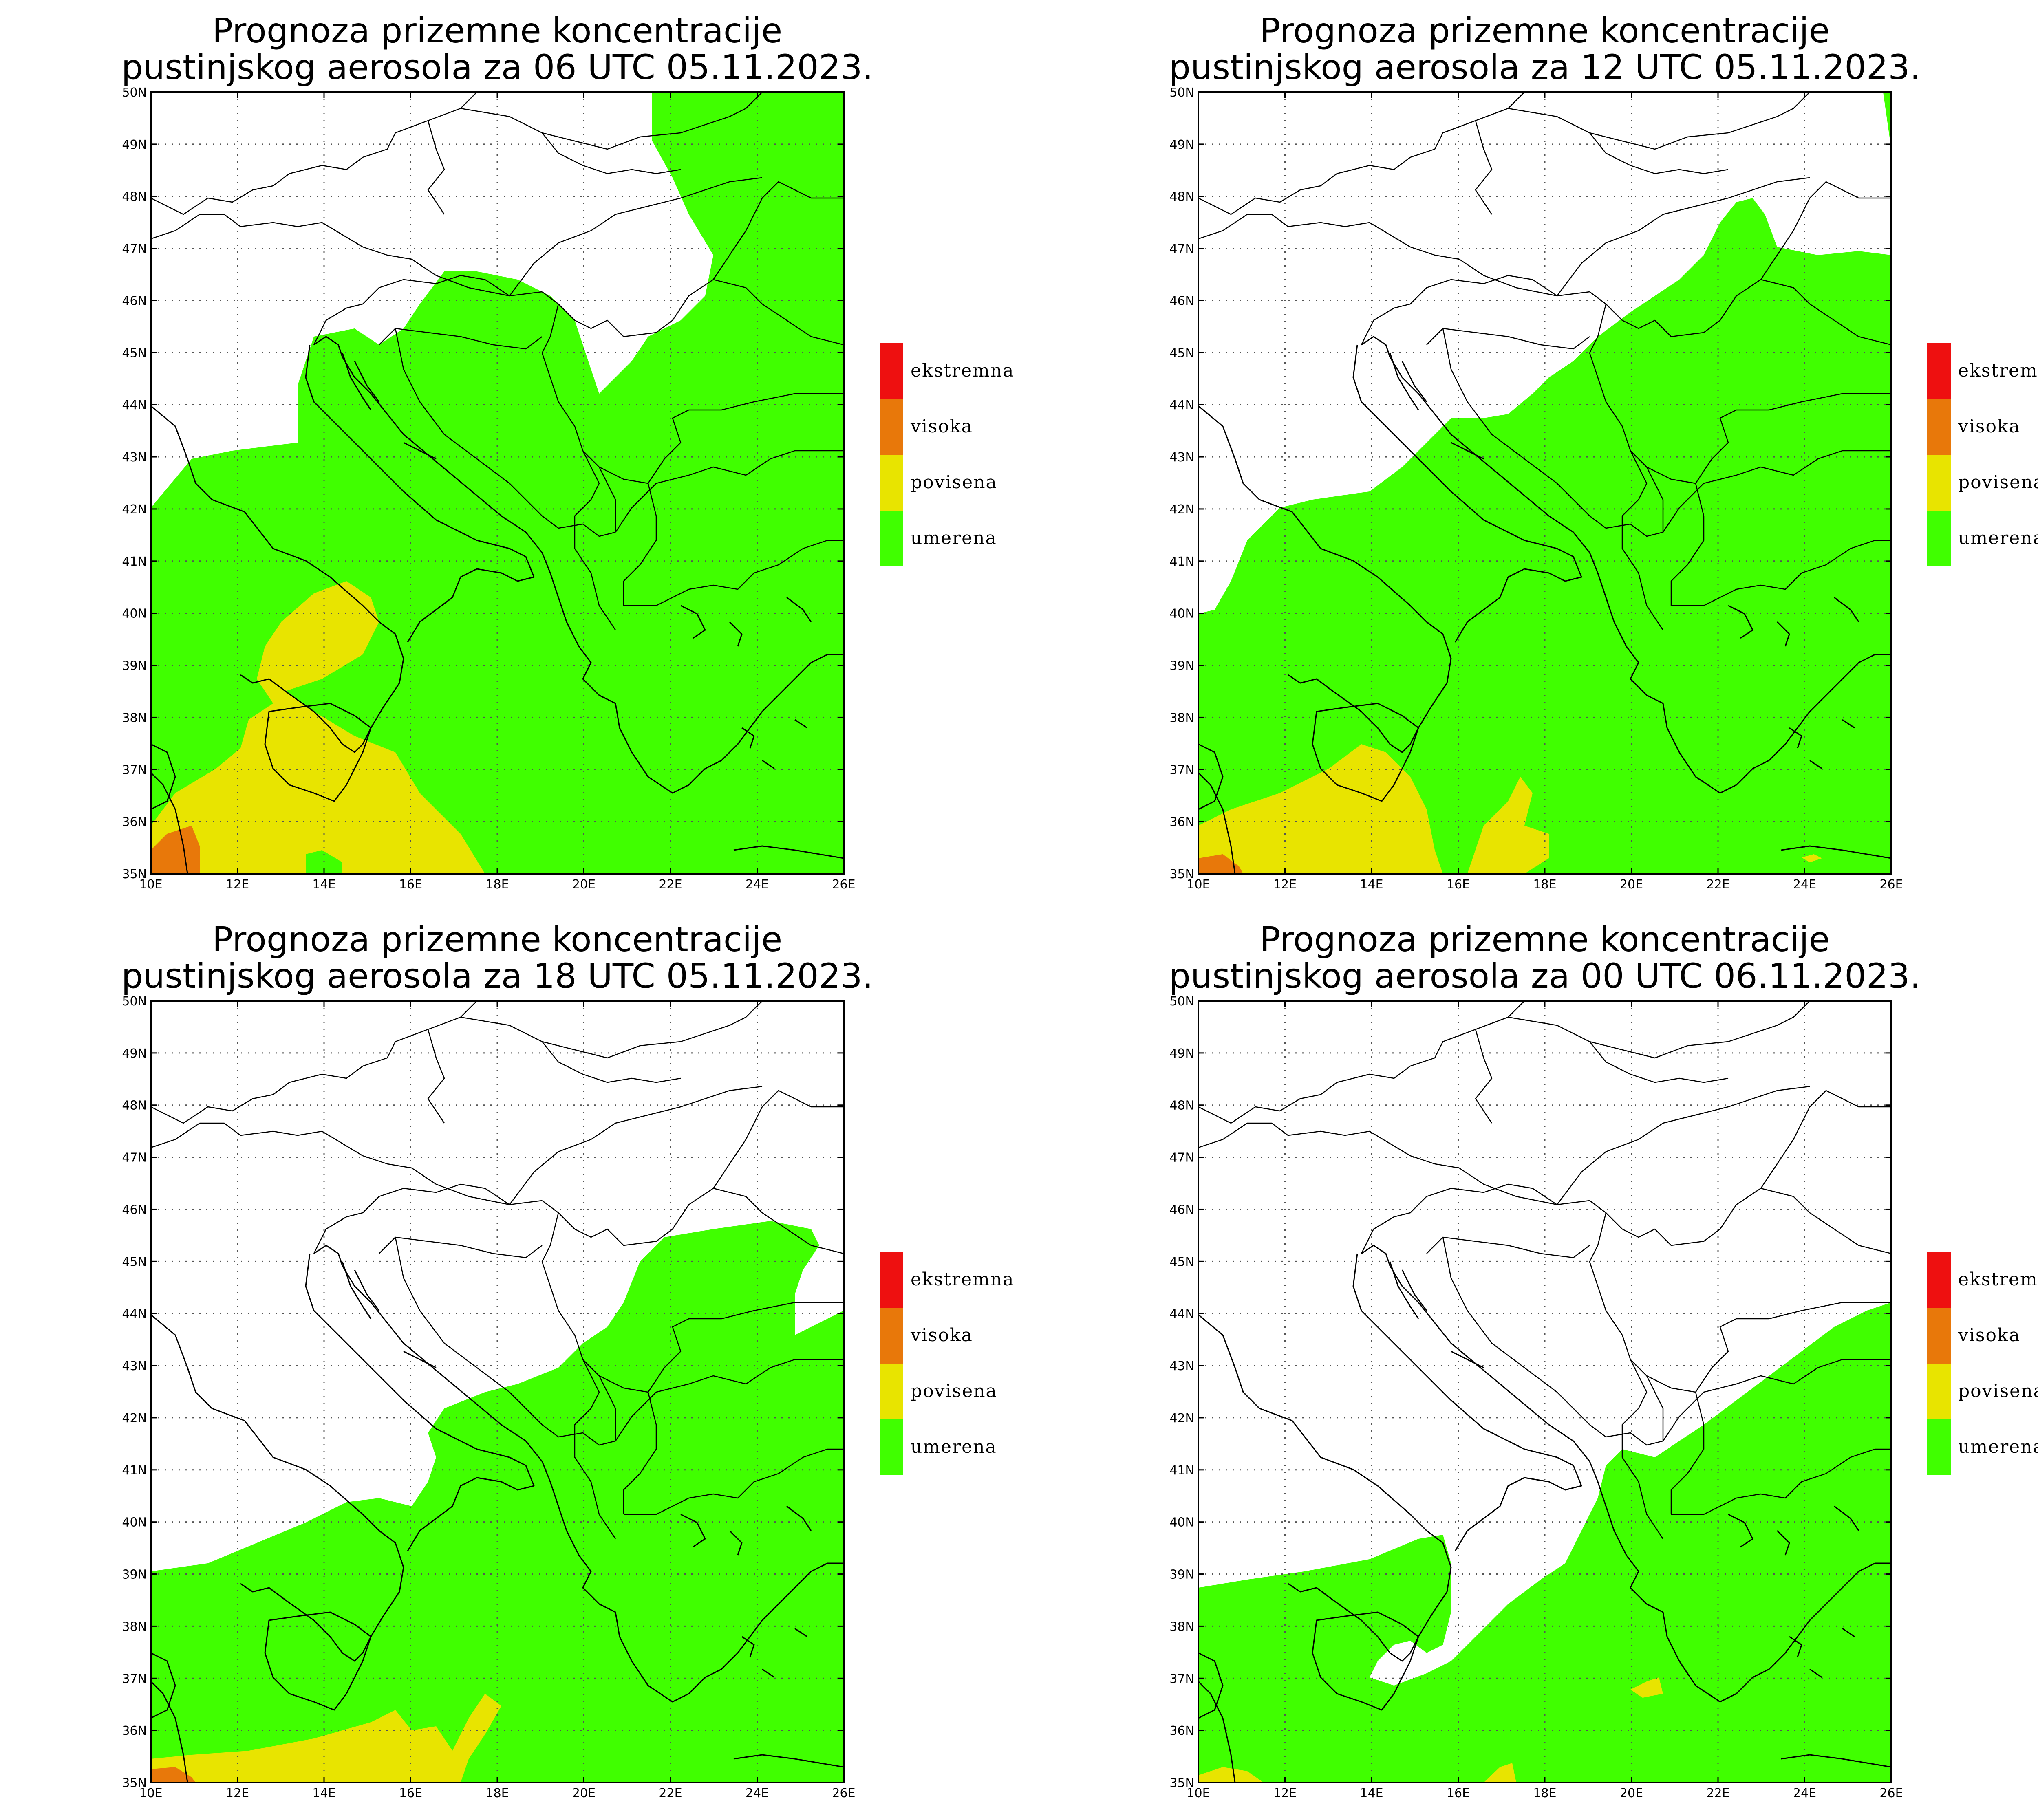 The height and width of the screenshot is (1820, 2038). I want to click on legend-swatch-povisena, so click(1939, 1391).